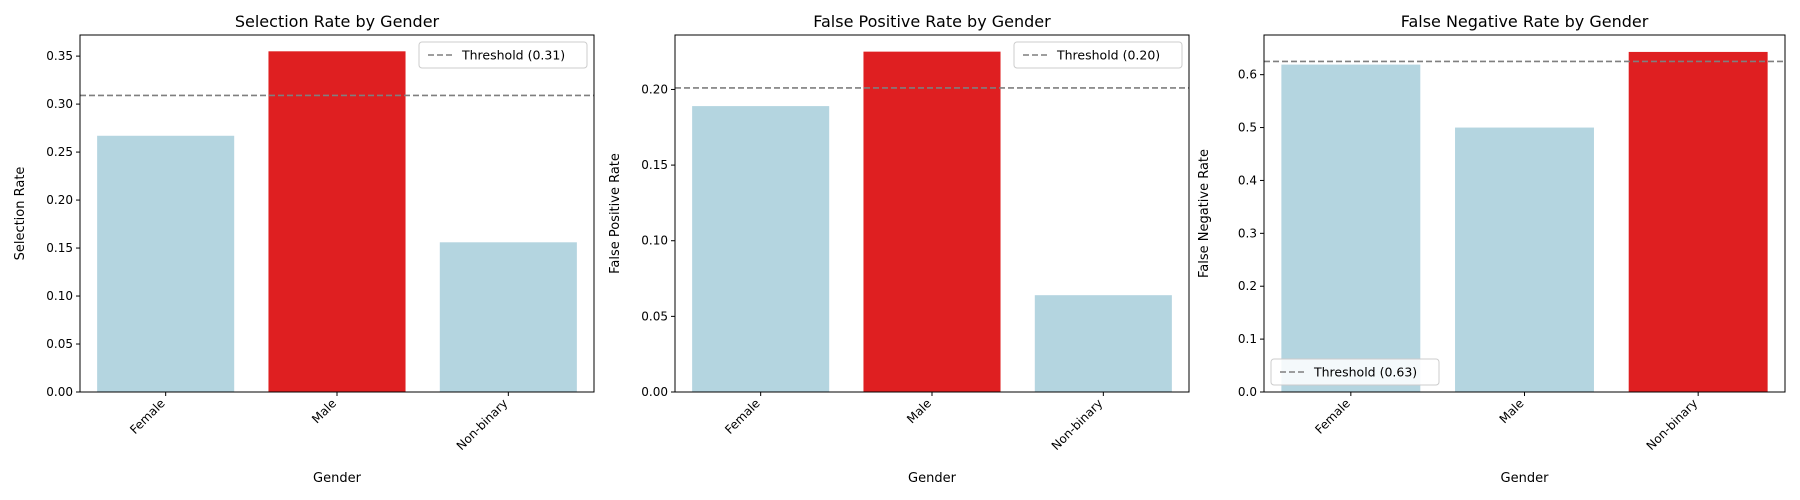  I want to click on y-axis-label: False Negative Rate, so click(1204, 213).